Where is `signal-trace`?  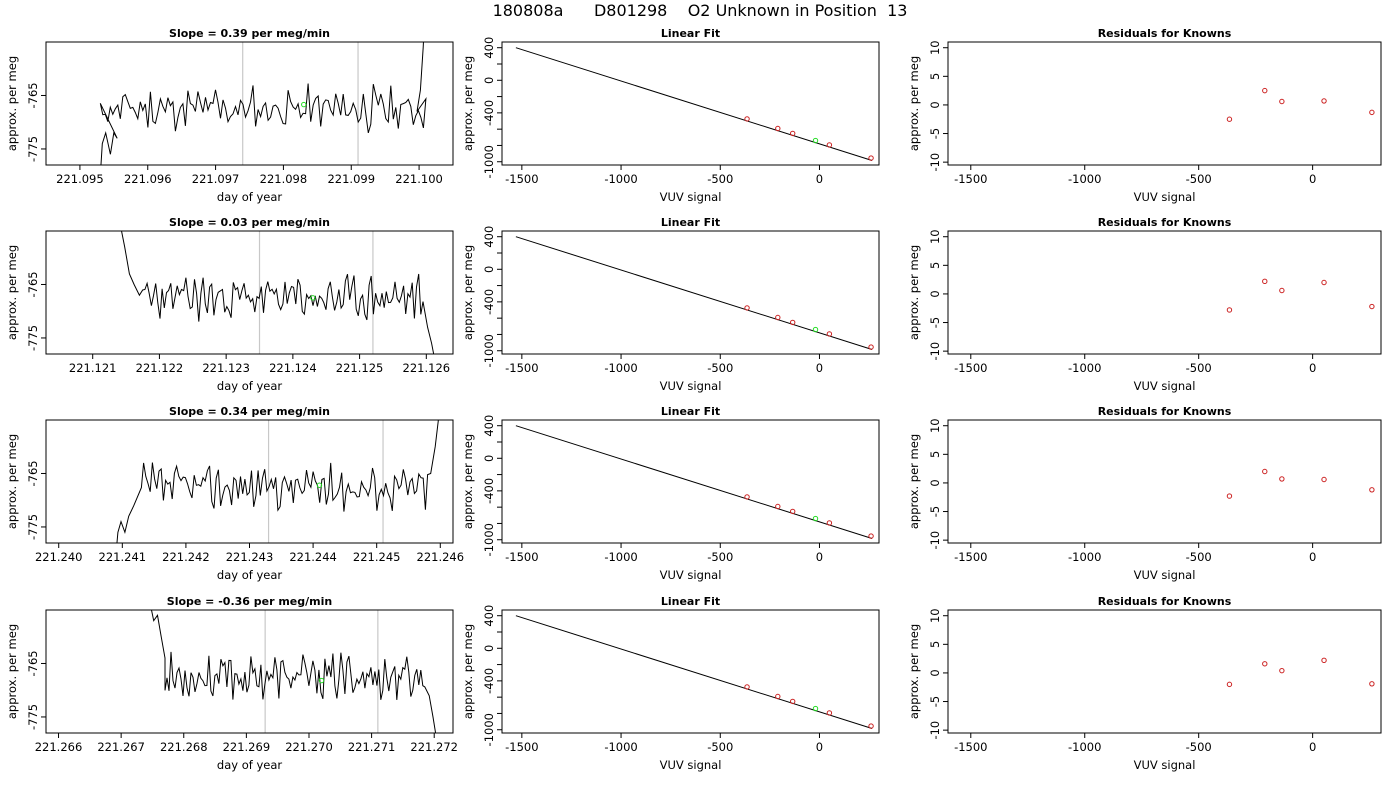 signal-trace is located at coordinates (263, 103).